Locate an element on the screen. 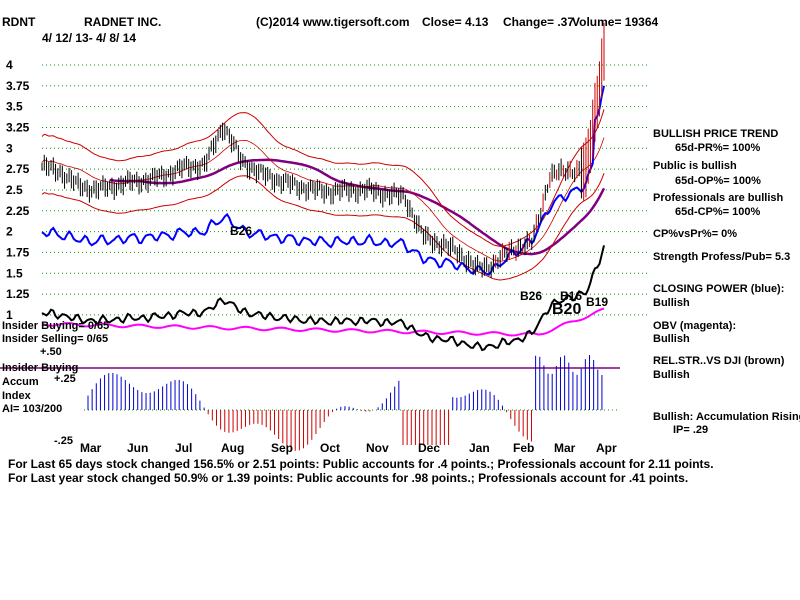 The image size is (800, 600). date-range: 4/ 12/ 13- 4/ 8/ 14 is located at coordinates (89, 38).